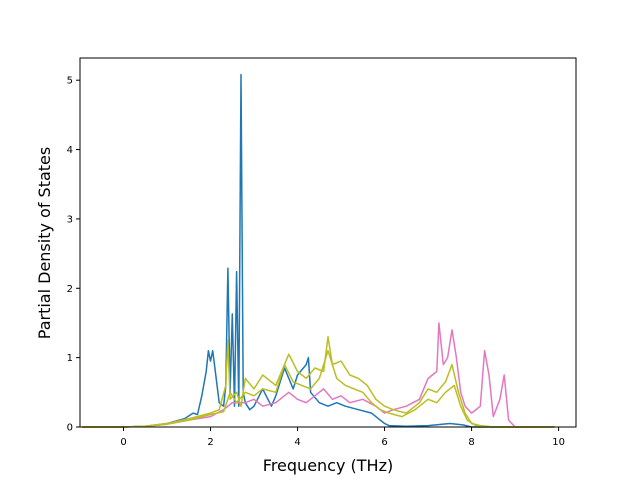  What do you see at coordinates (70, 358) in the screenshot?
I see `y-tick-label: 1` at bounding box center [70, 358].